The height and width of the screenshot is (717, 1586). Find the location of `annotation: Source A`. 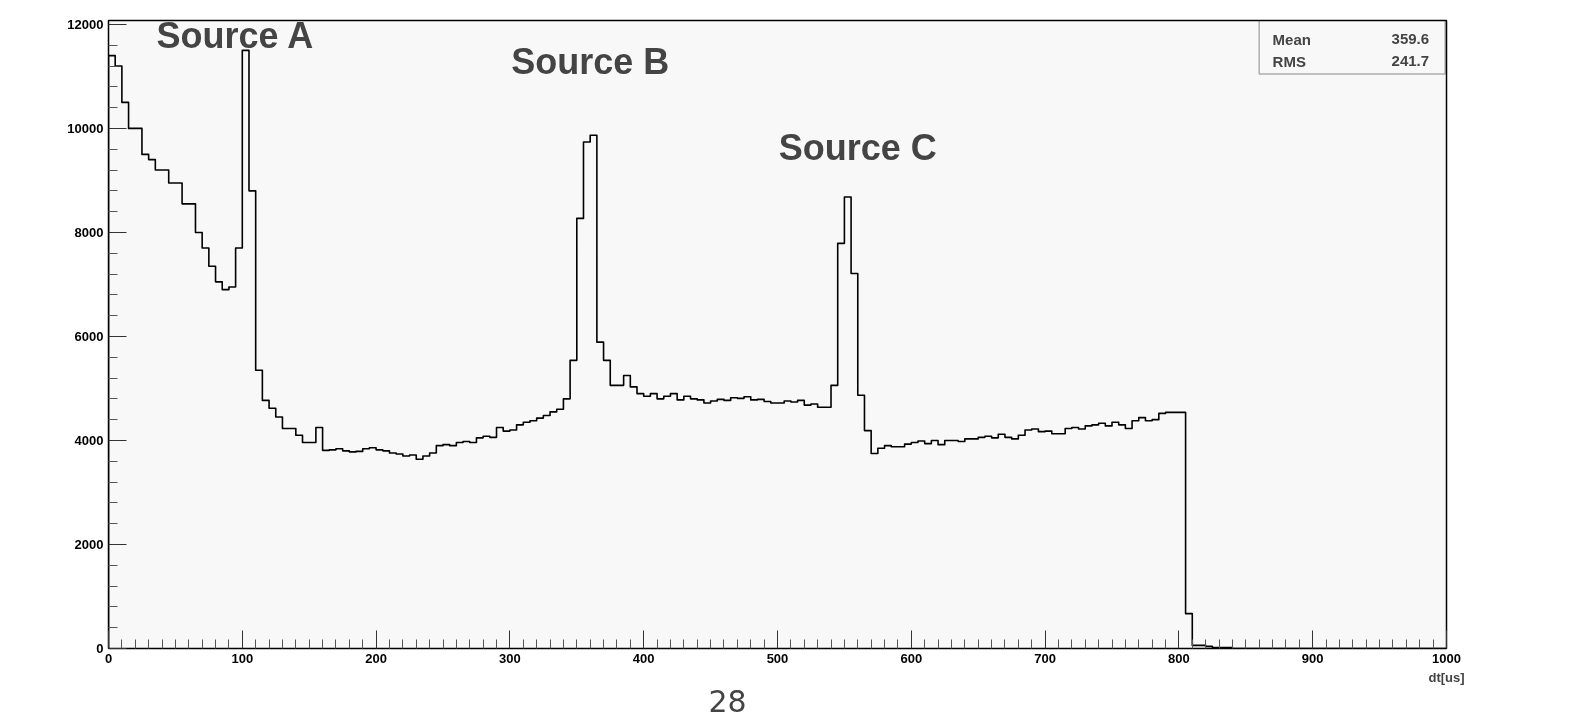

annotation: Source A is located at coordinates (235, 36).